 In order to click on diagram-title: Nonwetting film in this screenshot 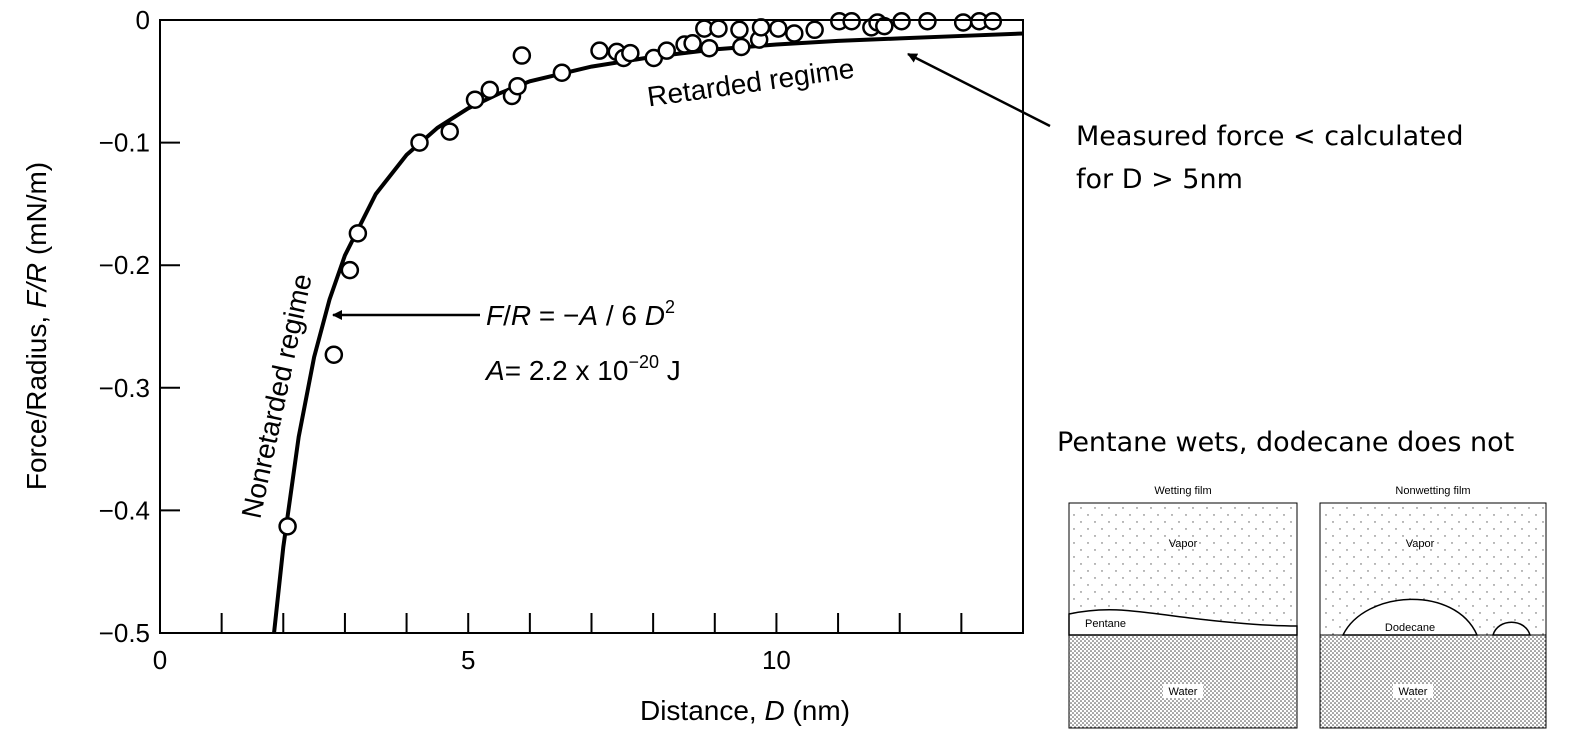, I will do `click(1432, 491)`.